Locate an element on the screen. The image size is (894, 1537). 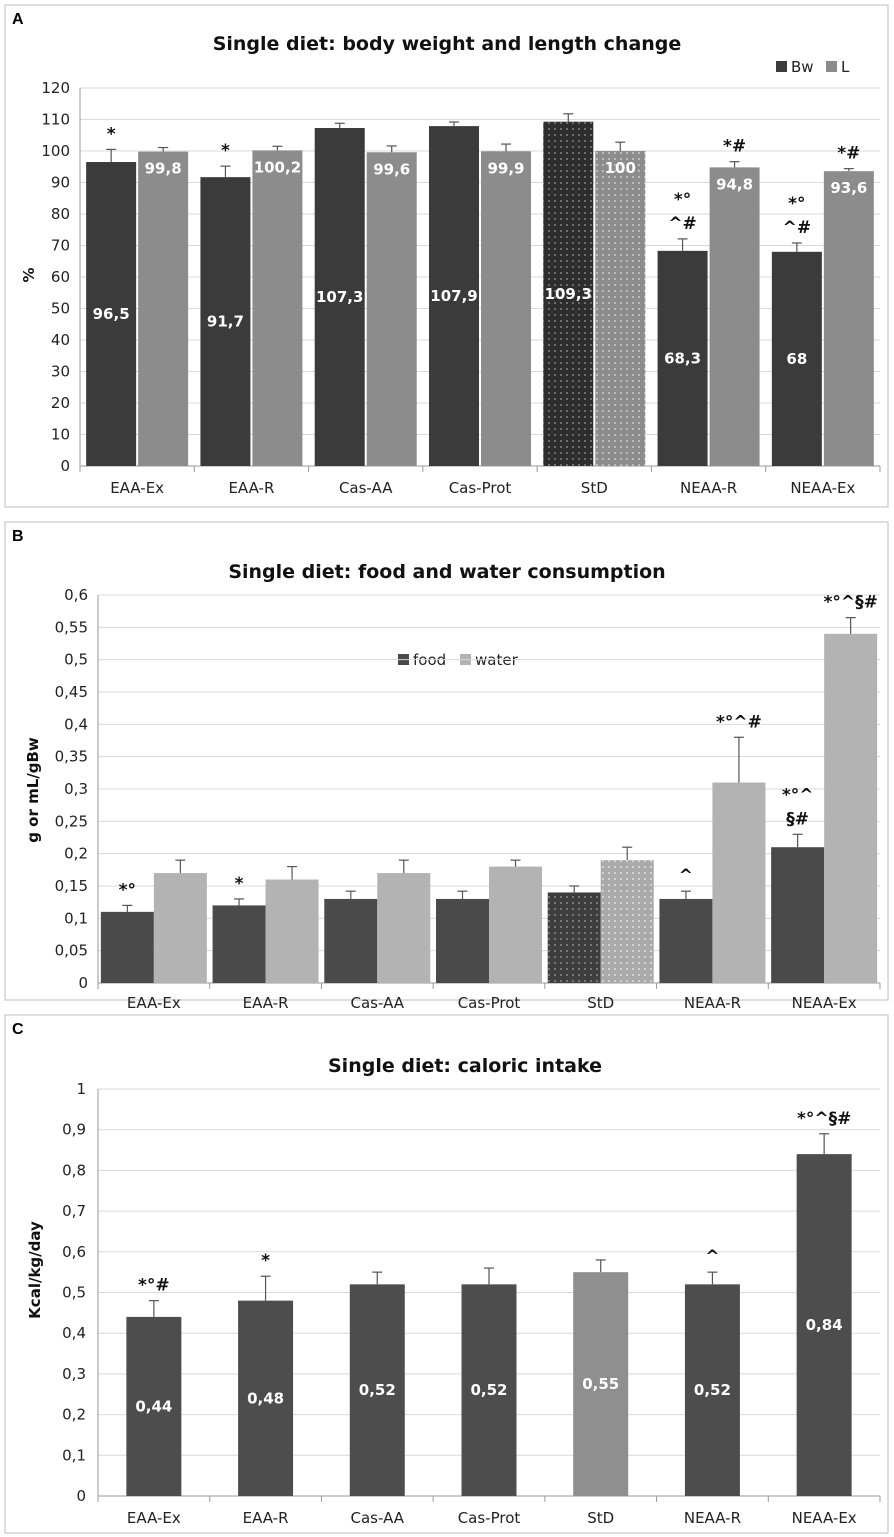
data-label: 68 is located at coordinates (796, 359).